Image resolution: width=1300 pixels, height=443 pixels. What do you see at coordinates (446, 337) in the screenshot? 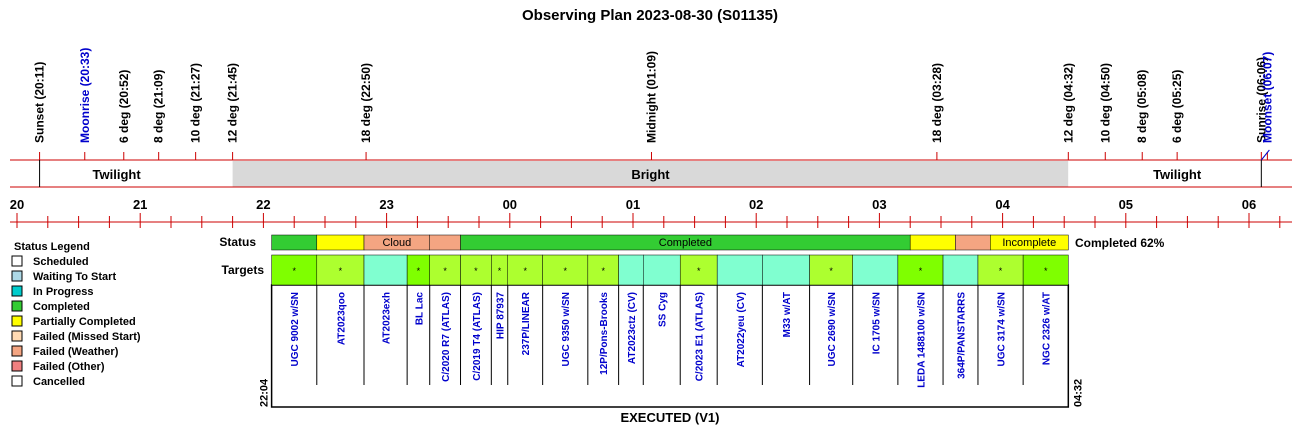
I see `target-name: C/2020 R7 (ATLAS)` at bounding box center [446, 337].